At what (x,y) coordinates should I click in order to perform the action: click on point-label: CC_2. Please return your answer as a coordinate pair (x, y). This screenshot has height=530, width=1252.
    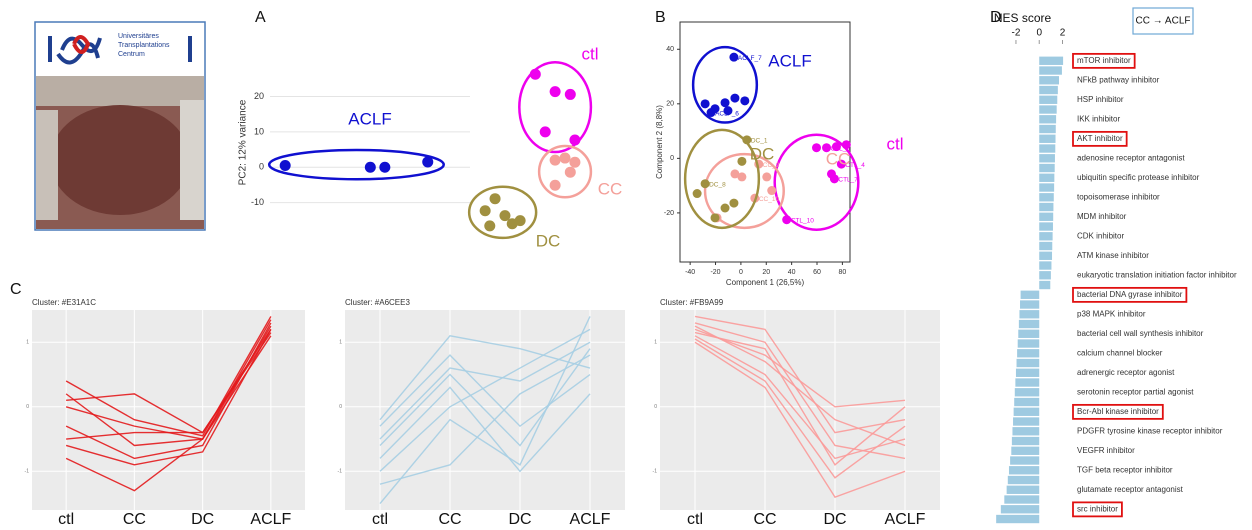
    Looking at the image, I should click on (771, 165).